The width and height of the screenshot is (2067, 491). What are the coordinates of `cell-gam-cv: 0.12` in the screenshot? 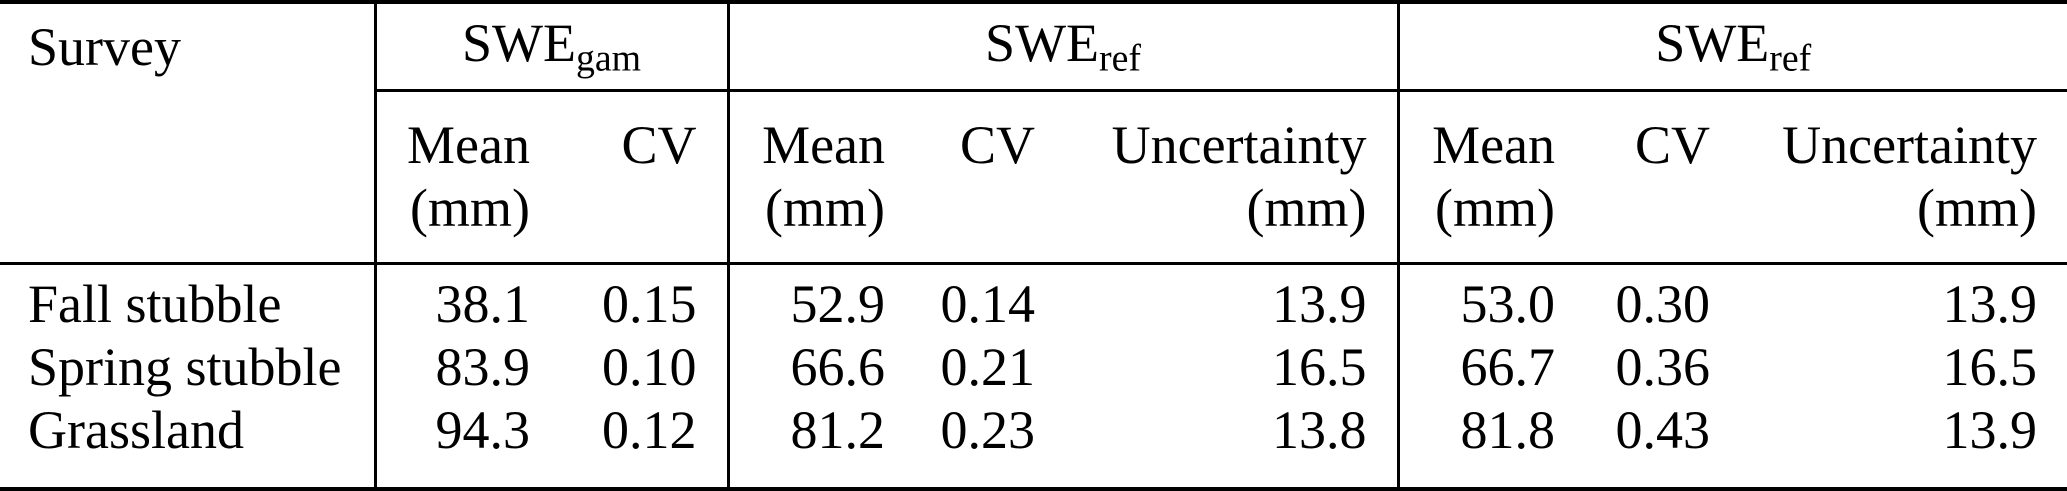 It's located at (649, 430).